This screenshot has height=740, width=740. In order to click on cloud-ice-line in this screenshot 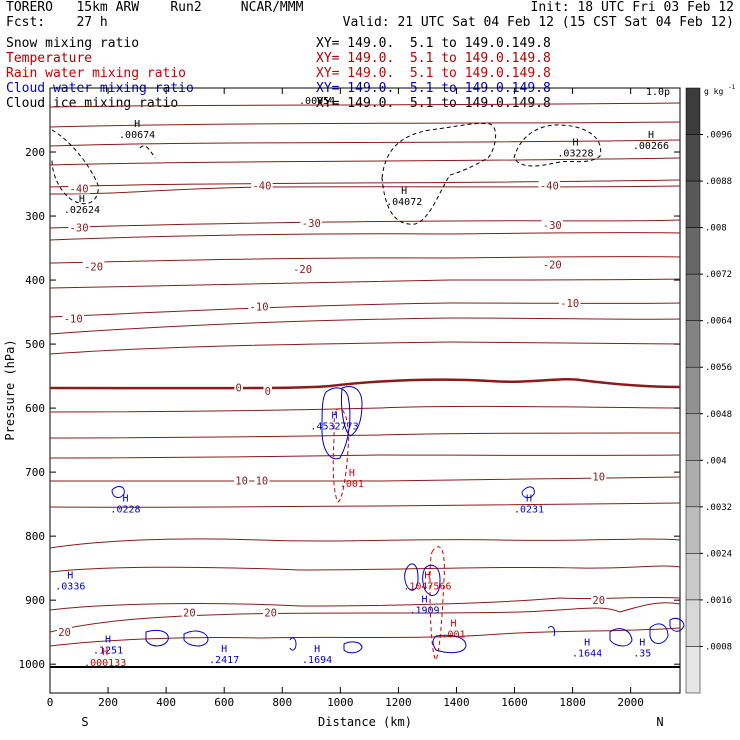, I will do `click(147, 152)`.